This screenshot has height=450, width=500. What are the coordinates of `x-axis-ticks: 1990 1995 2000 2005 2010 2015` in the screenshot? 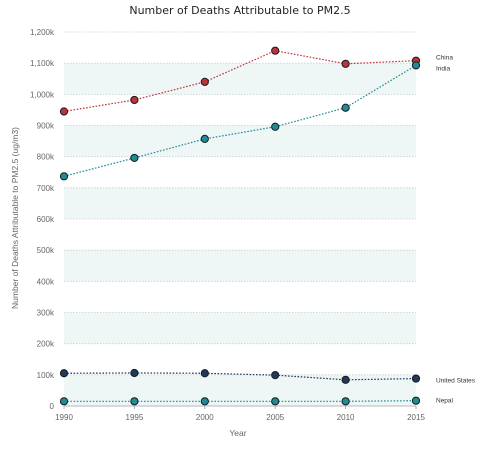 It's located at (240, 414).